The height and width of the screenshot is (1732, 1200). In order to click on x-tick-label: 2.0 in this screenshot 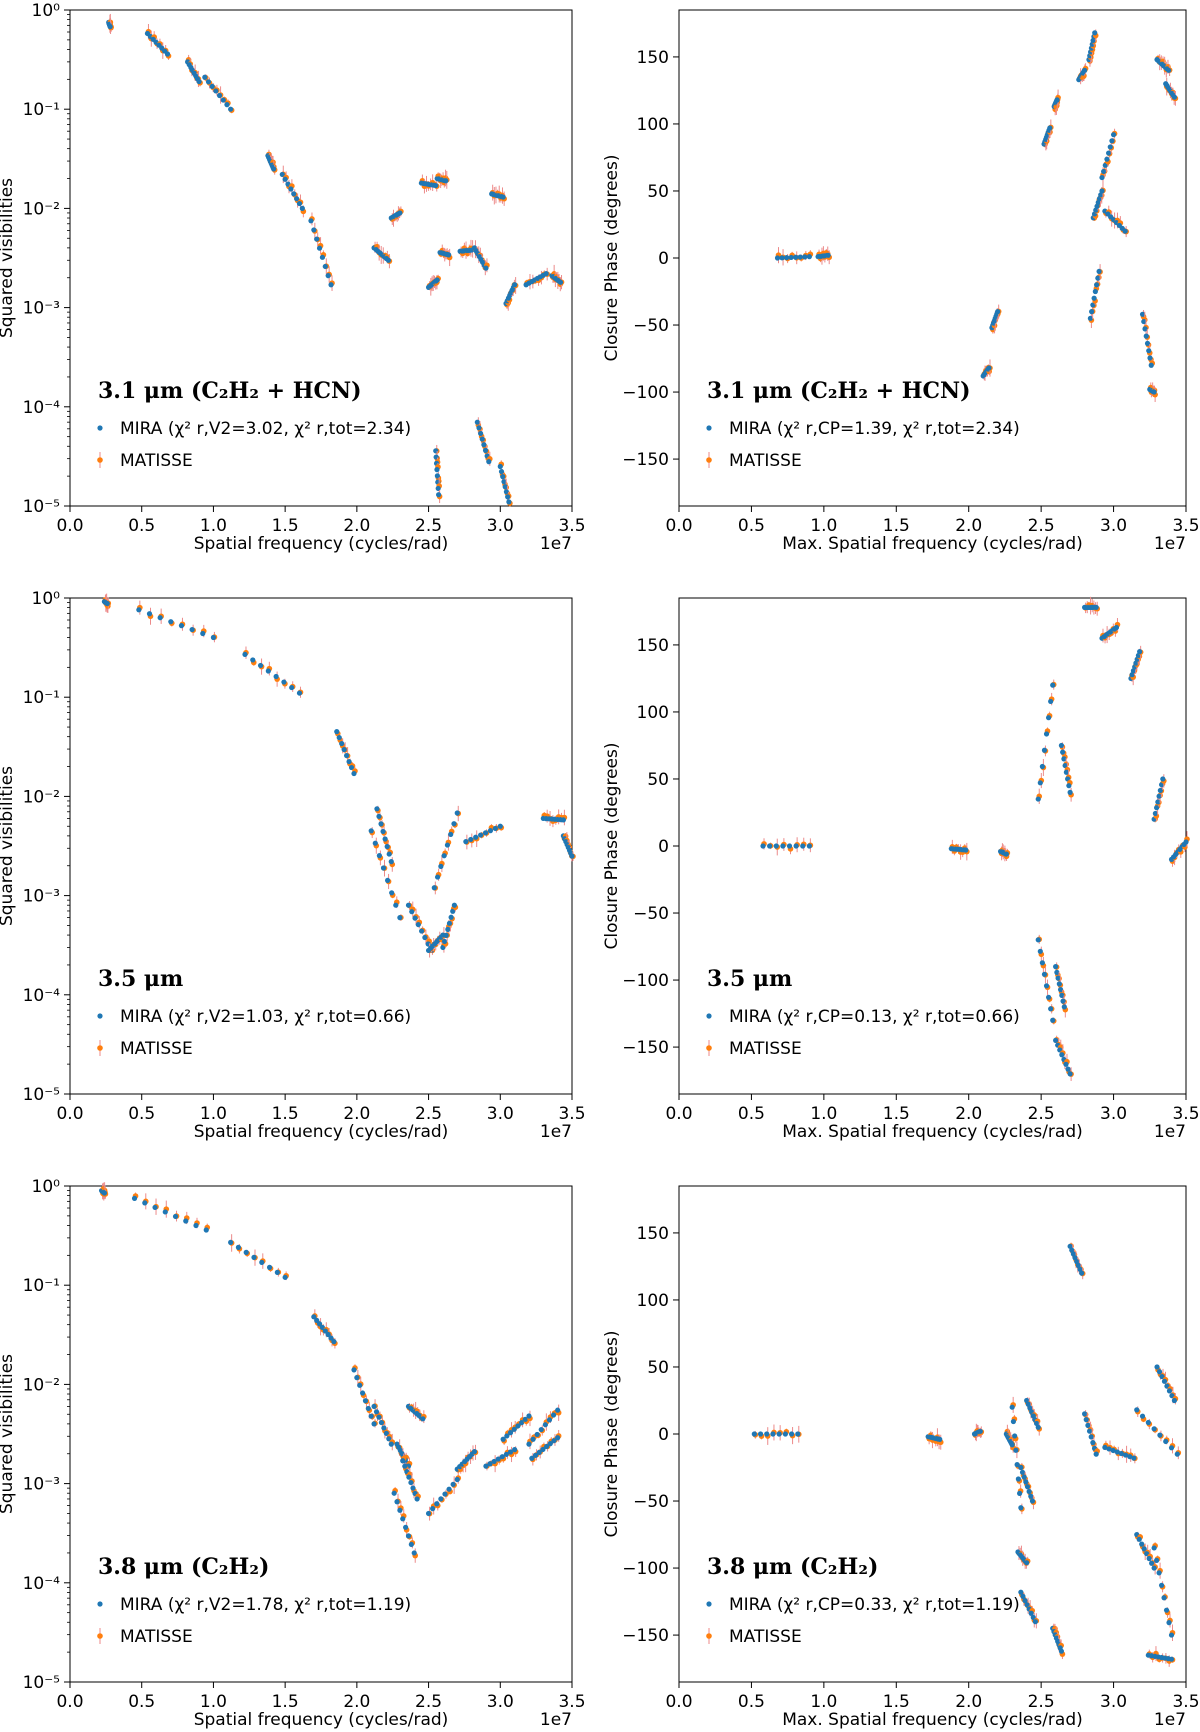, I will do `click(968, 1114)`.